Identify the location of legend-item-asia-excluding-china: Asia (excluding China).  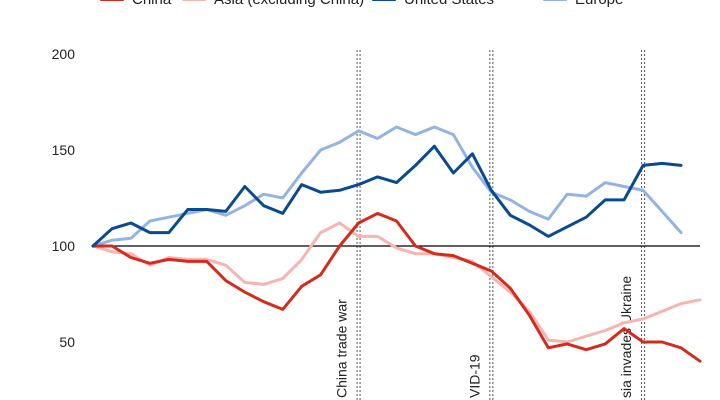
(273, 4).